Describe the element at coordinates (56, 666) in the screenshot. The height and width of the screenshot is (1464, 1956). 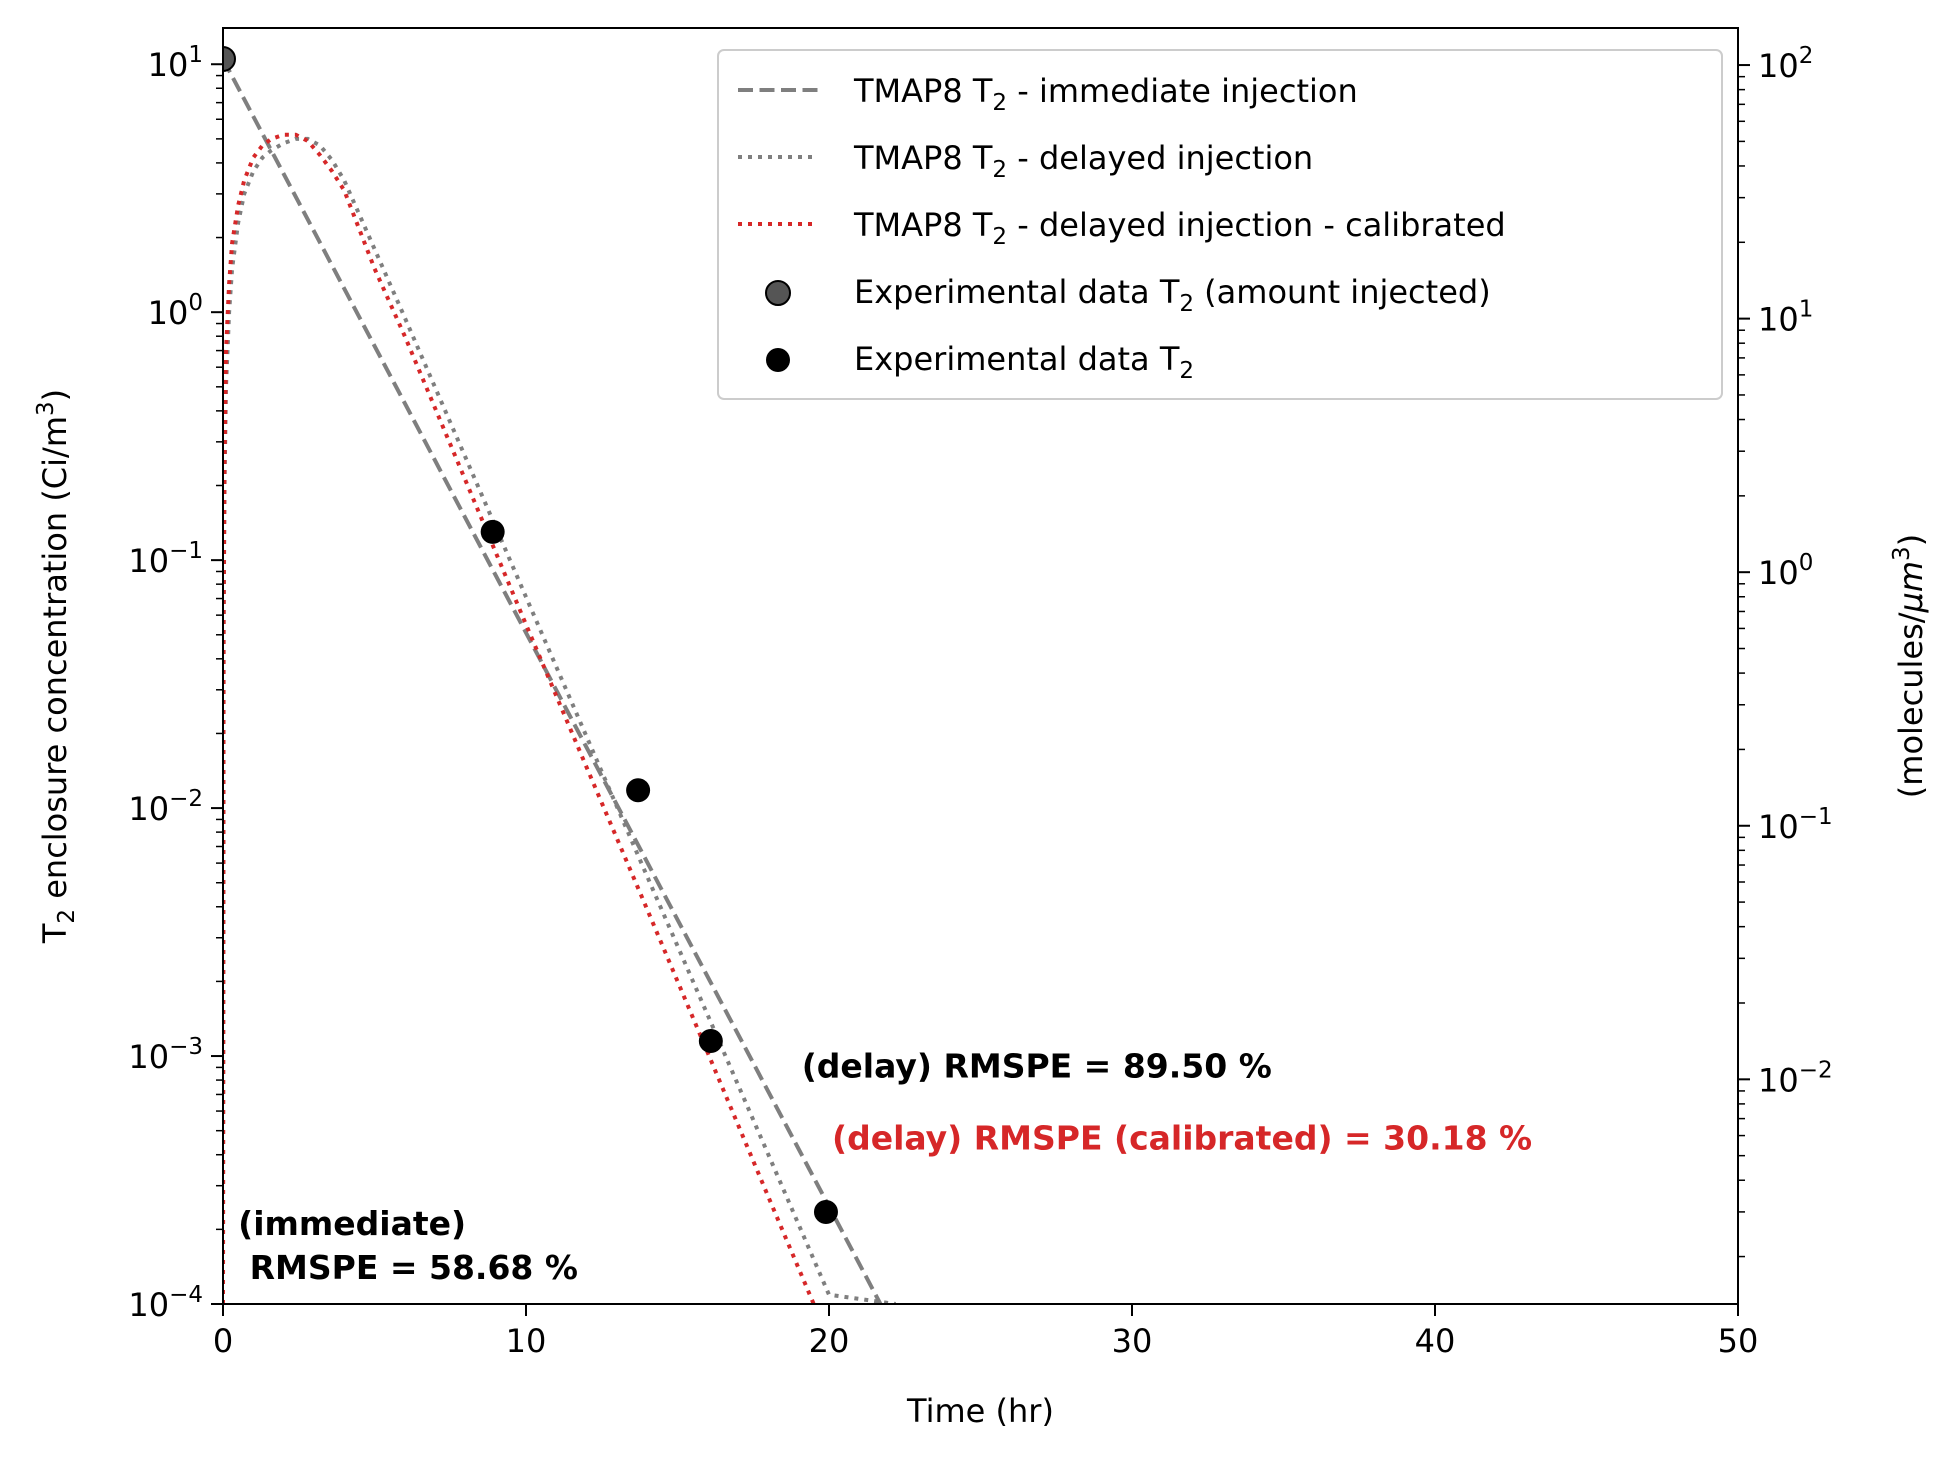
I see `y-axis-label: T2 enclosure concentration (Ci/m3)` at that location.